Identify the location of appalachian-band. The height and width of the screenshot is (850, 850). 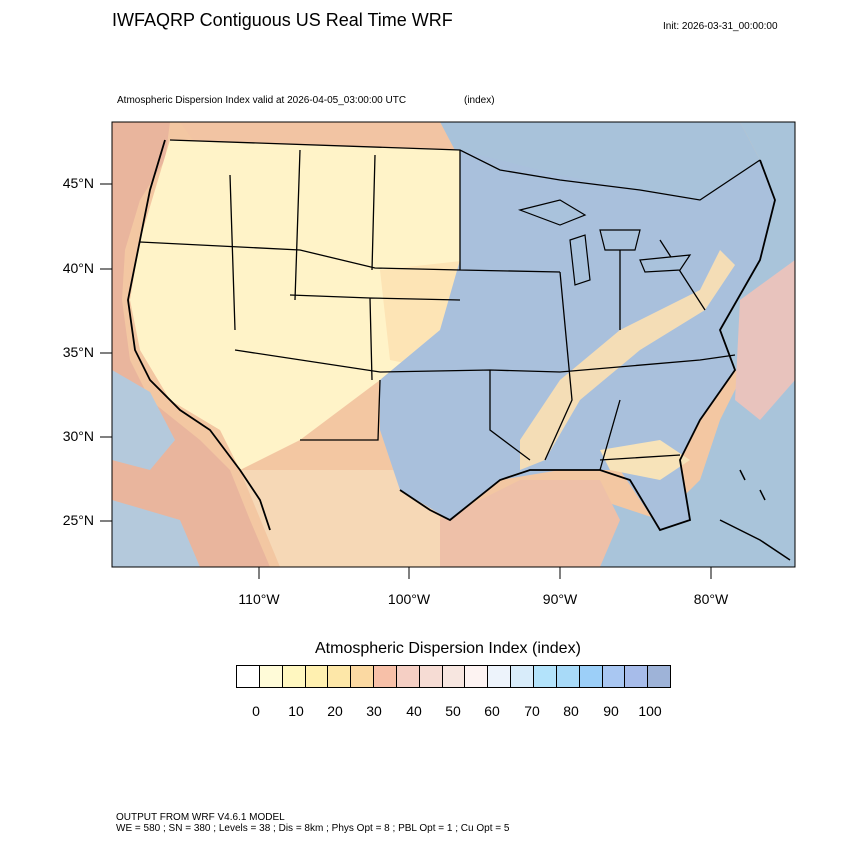
(627, 360).